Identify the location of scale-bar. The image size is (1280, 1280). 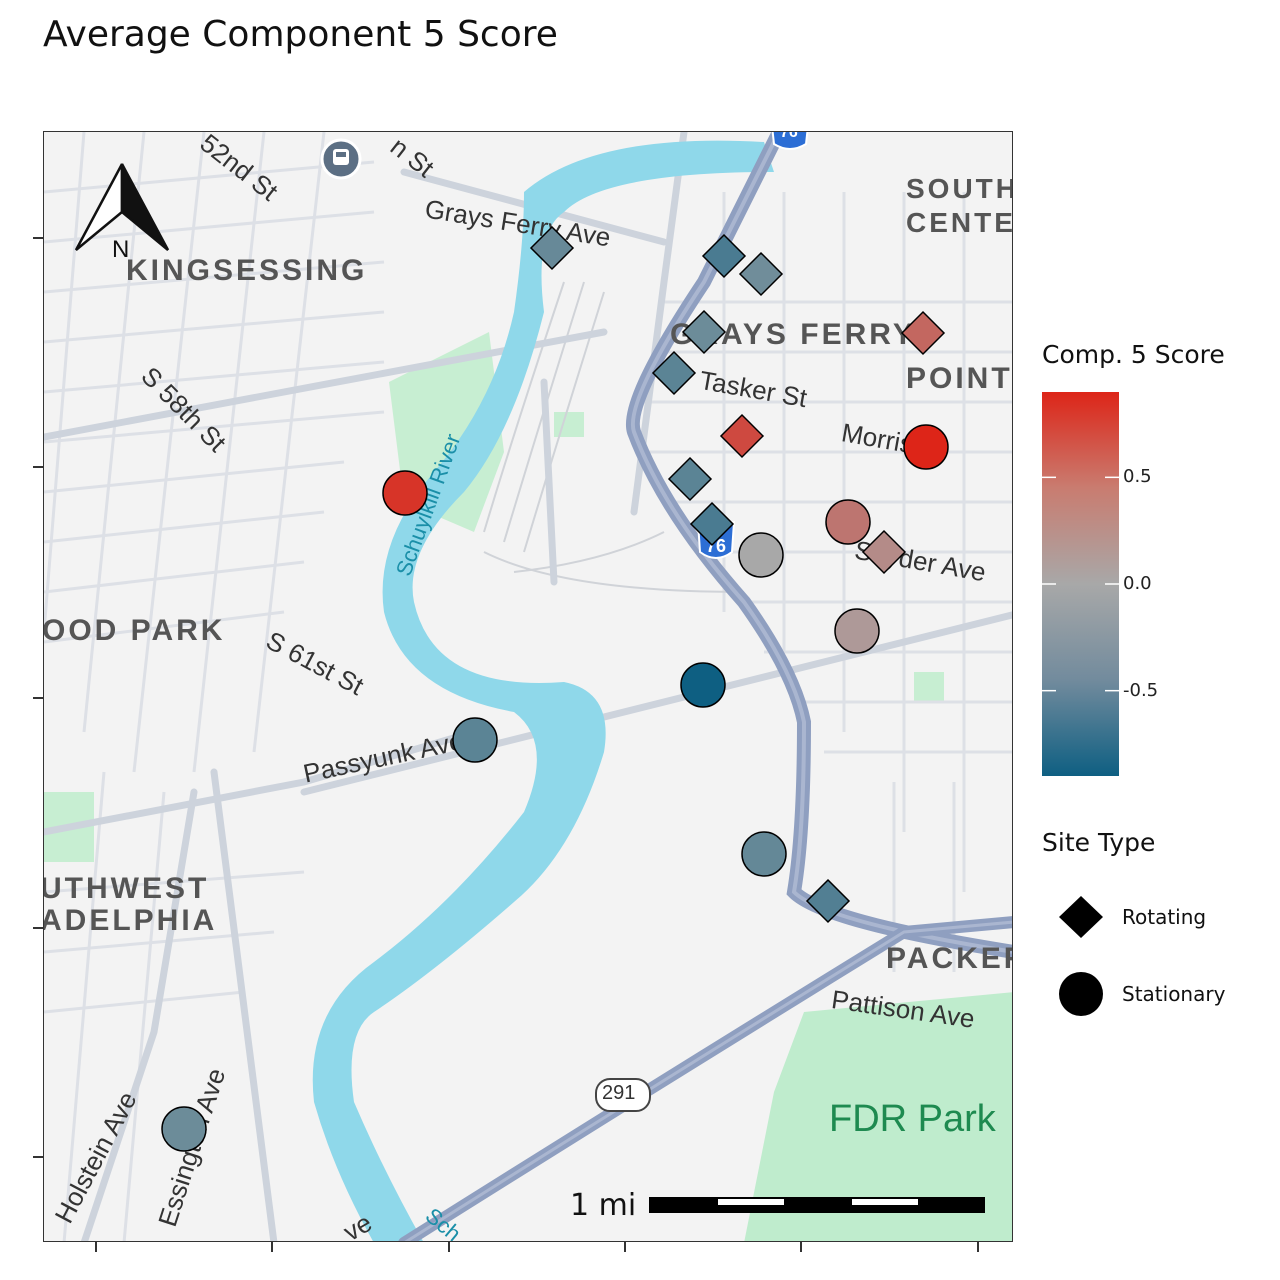
(817, 1205).